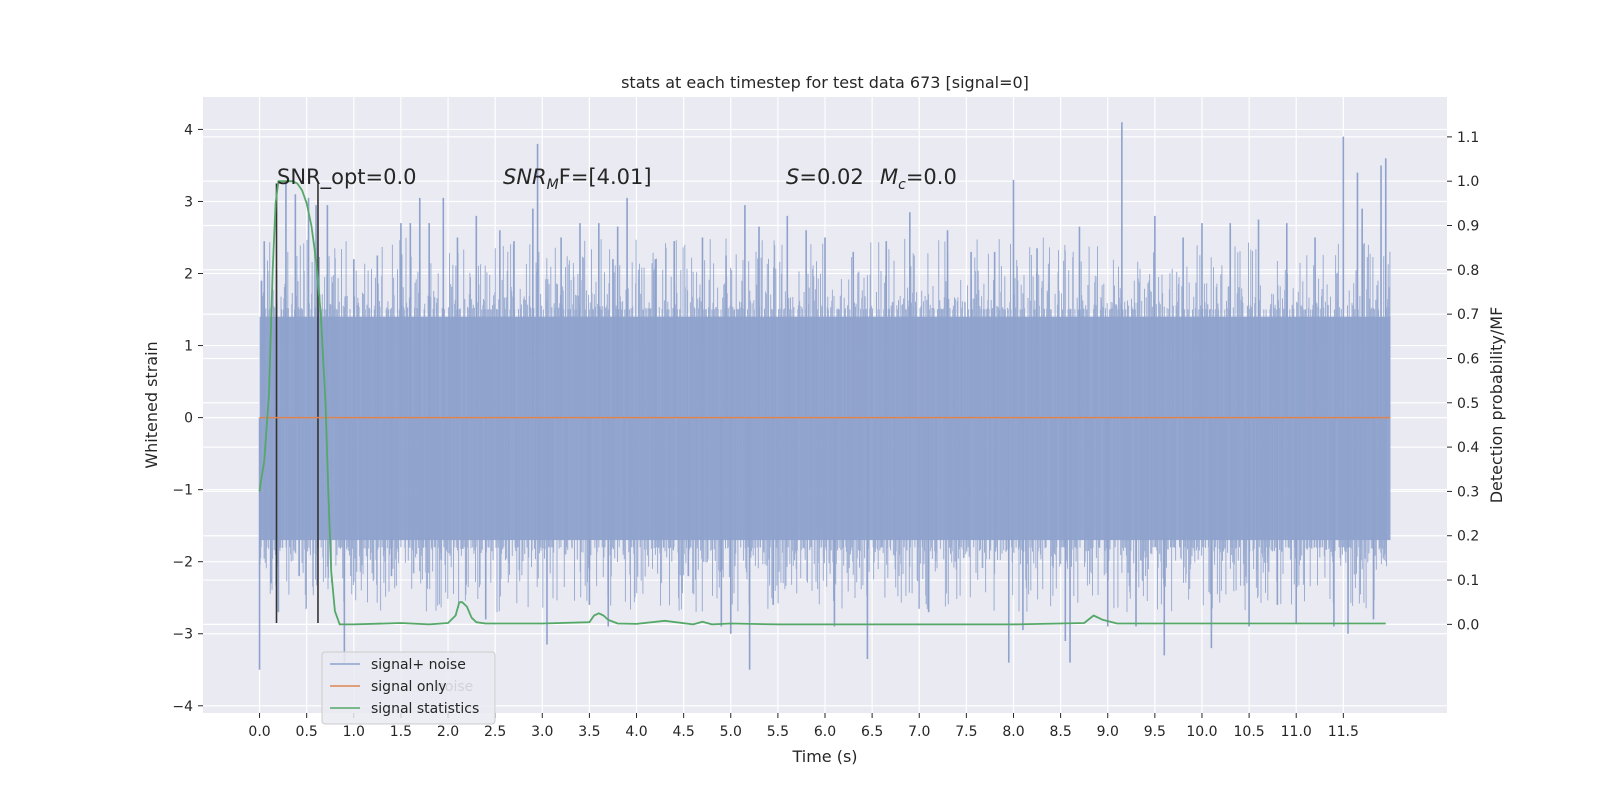  What do you see at coordinates (347, 177) in the screenshot?
I see `annotation-snr-opt: SNR_opt=0.0` at bounding box center [347, 177].